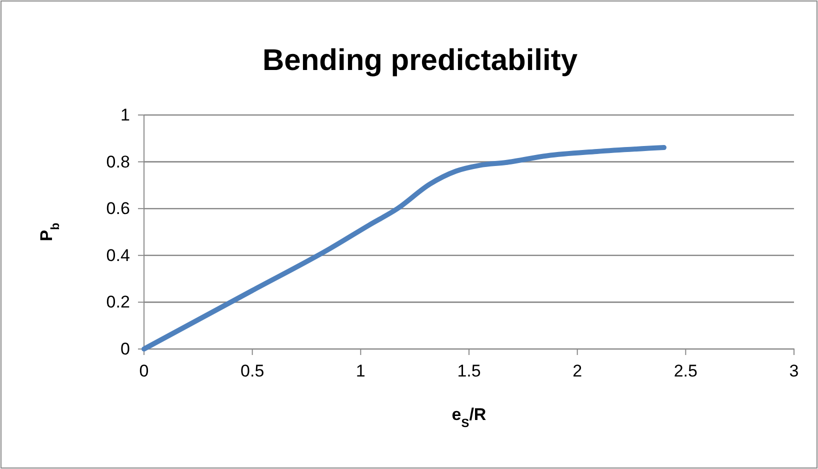 This screenshot has height=469, width=818. What do you see at coordinates (794, 371) in the screenshot?
I see `x-tick-label: 3` at bounding box center [794, 371].